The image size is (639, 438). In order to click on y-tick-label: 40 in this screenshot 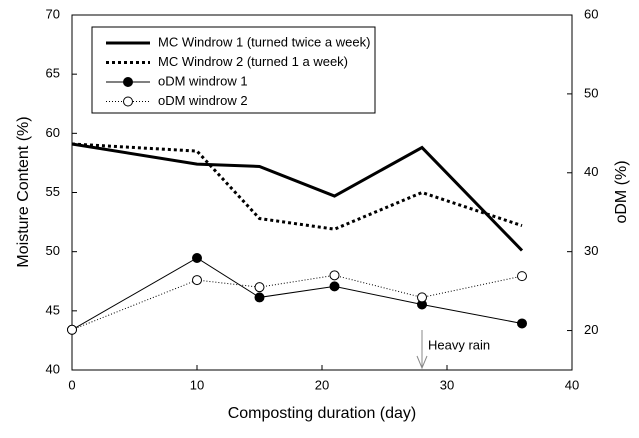, I will do `click(53, 368)`.